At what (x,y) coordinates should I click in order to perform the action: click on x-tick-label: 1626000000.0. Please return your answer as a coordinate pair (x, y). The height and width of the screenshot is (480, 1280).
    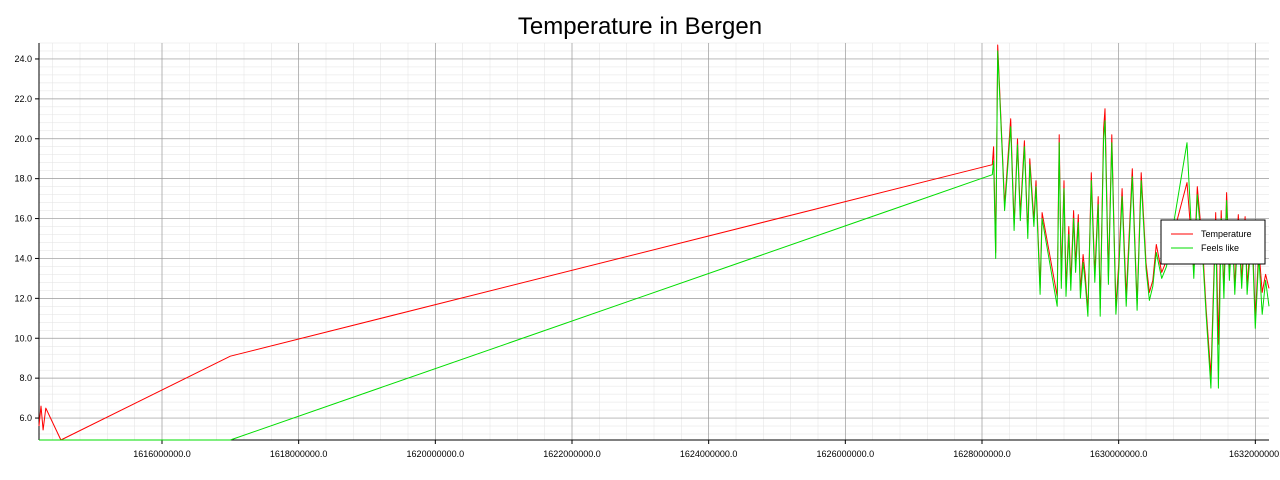
    Looking at the image, I should click on (846, 454).